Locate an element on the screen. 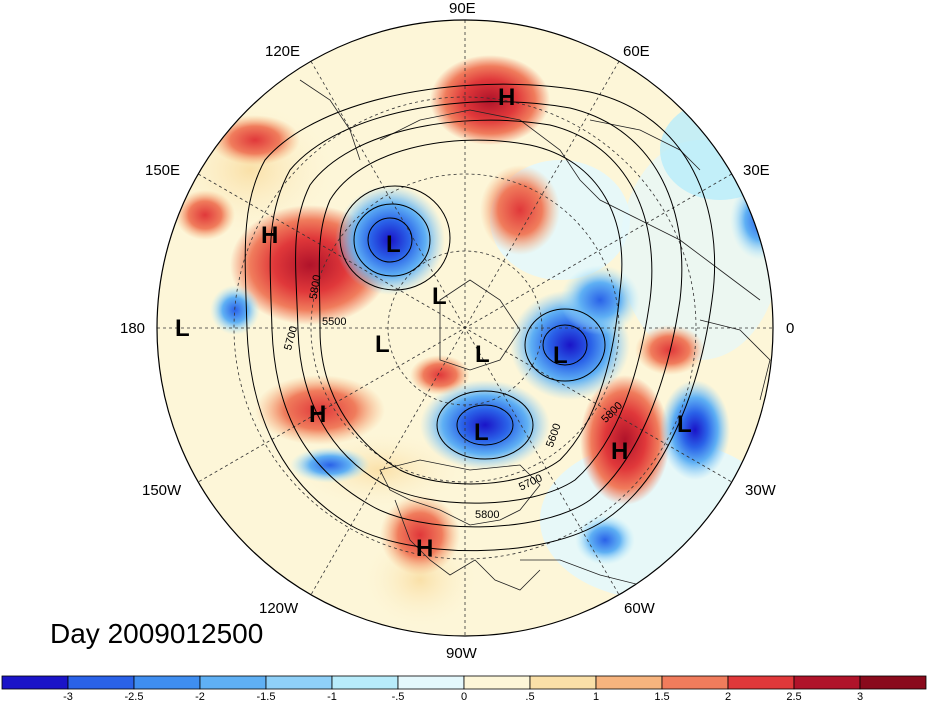 The image size is (928, 702). colorbar-tick-label: -.5 is located at coordinates (398, 696).